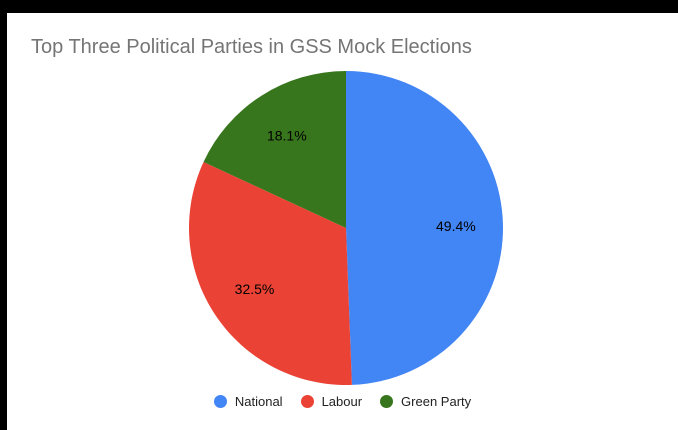 Image resolution: width=678 pixels, height=430 pixels. What do you see at coordinates (456, 226) in the screenshot?
I see `slice-label-national: 49.4%` at bounding box center [456, 226].